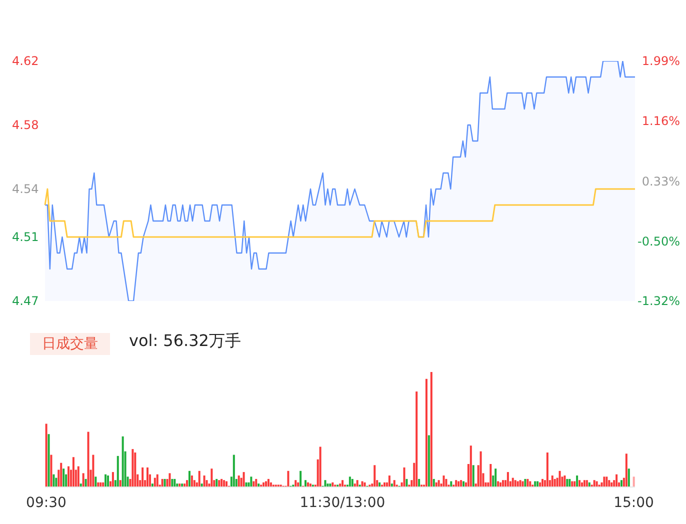  I want to click on x-tick-label: 15:00, so click(634, 503).